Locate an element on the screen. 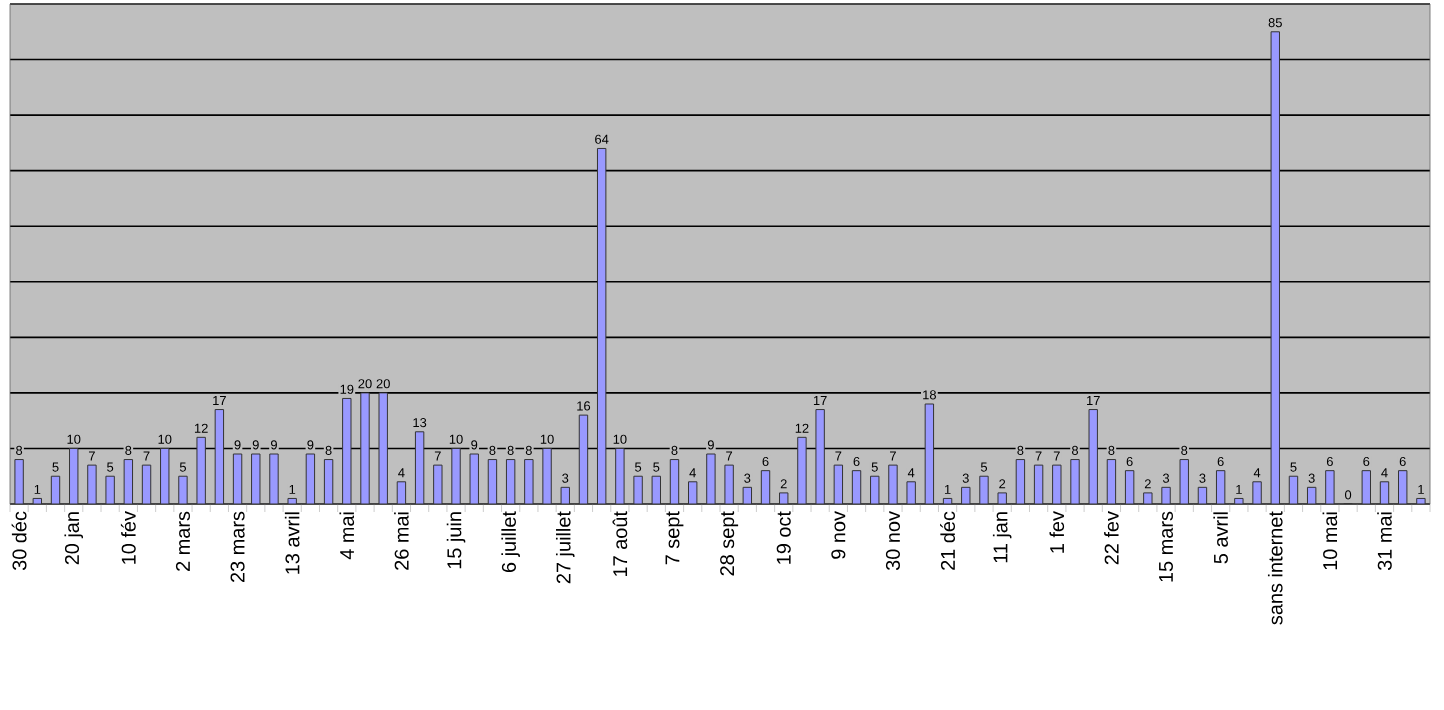  x-tick-label: 28 sept is located at coordinates (729, 543).